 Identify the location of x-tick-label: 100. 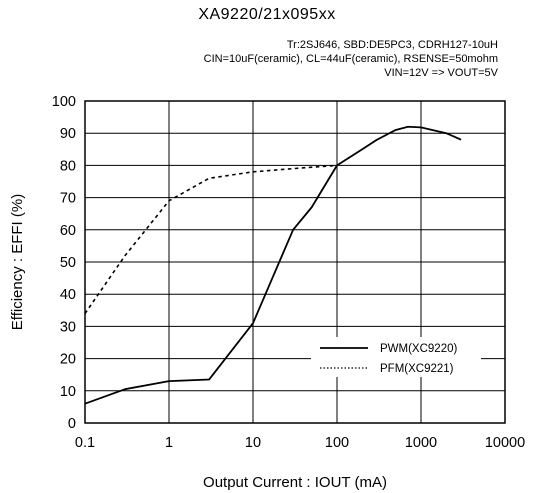
(337, 443).